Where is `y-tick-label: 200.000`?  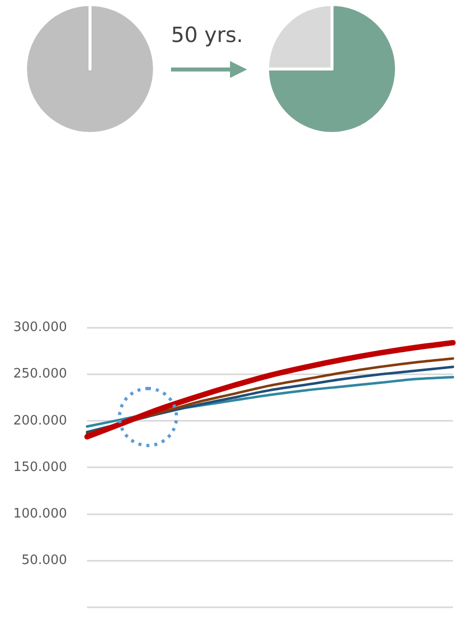
y-tick-label: 200.000 is located at coordinates (40, 420).